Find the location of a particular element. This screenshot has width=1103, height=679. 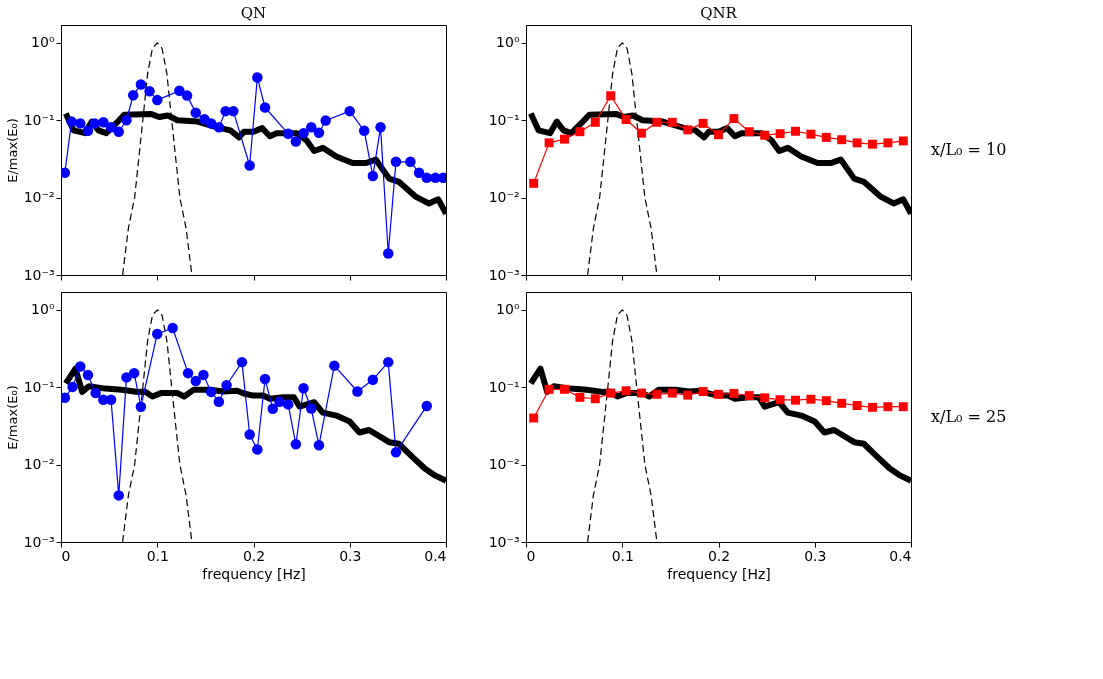

text: x/L₀ = 25 is located at coordinates (969, 416).